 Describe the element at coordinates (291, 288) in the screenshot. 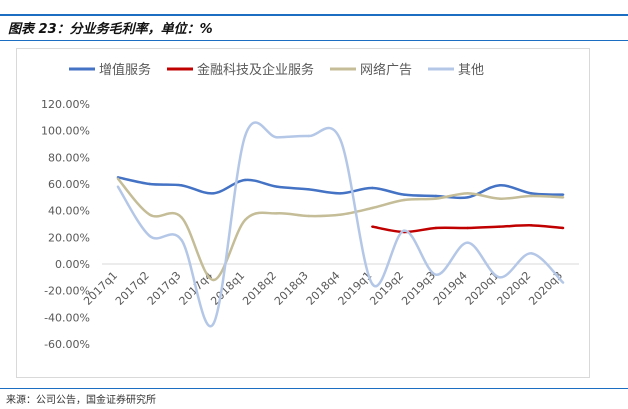

I see `x-tick-label: 2018q3` at that location.